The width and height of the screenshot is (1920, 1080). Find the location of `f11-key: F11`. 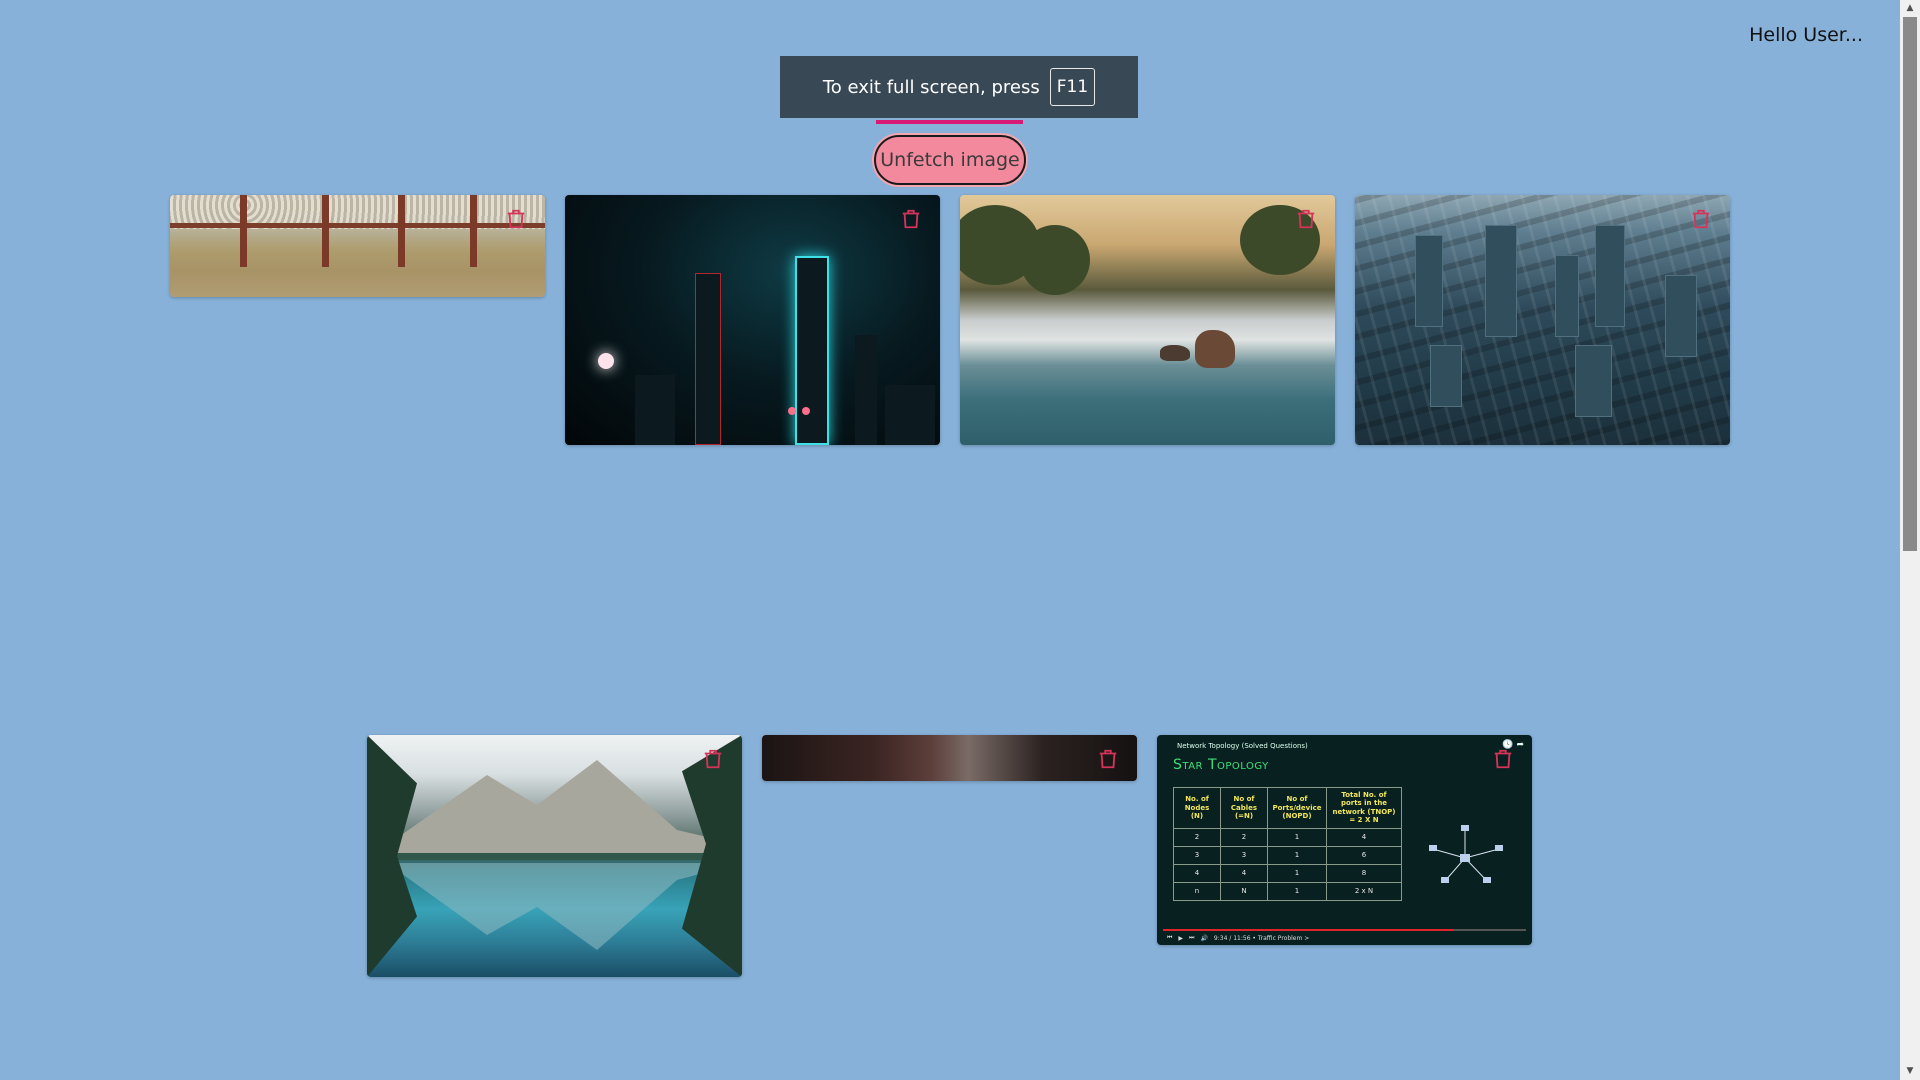

f11-key: F11 is located at coordinates (1072, 87).